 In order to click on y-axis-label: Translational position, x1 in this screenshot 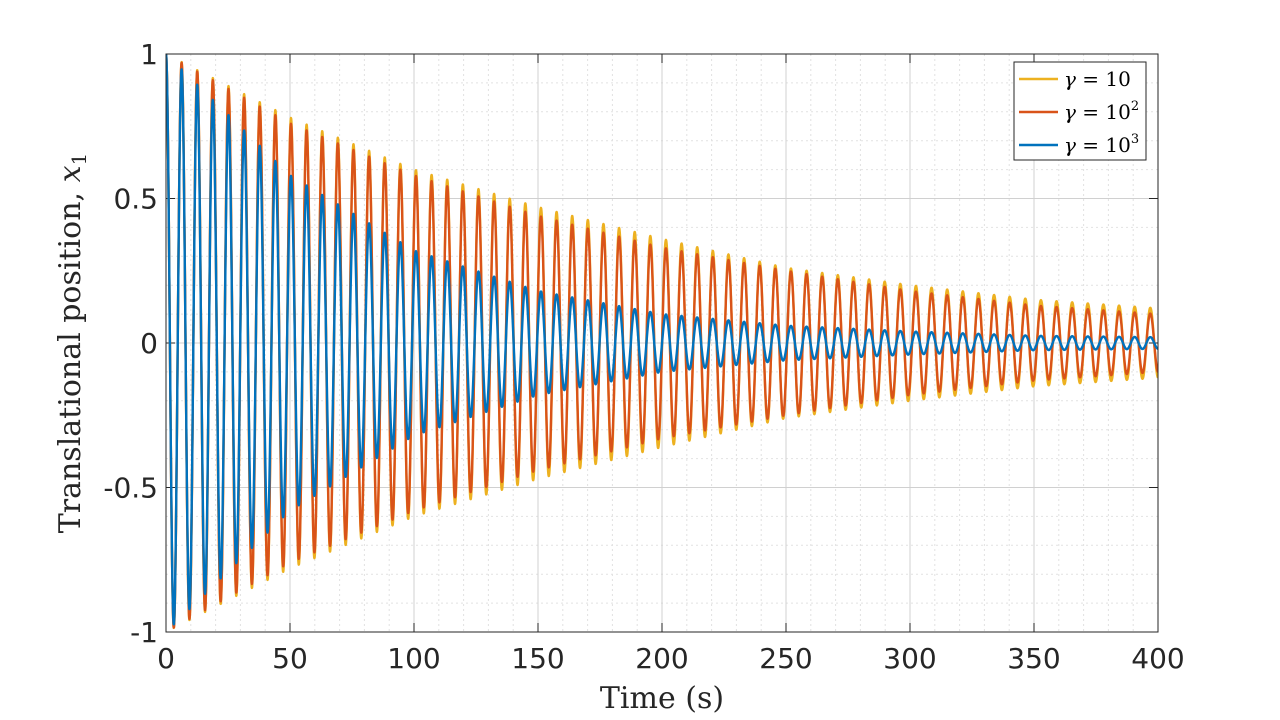, I will do `click(72, 343)`.